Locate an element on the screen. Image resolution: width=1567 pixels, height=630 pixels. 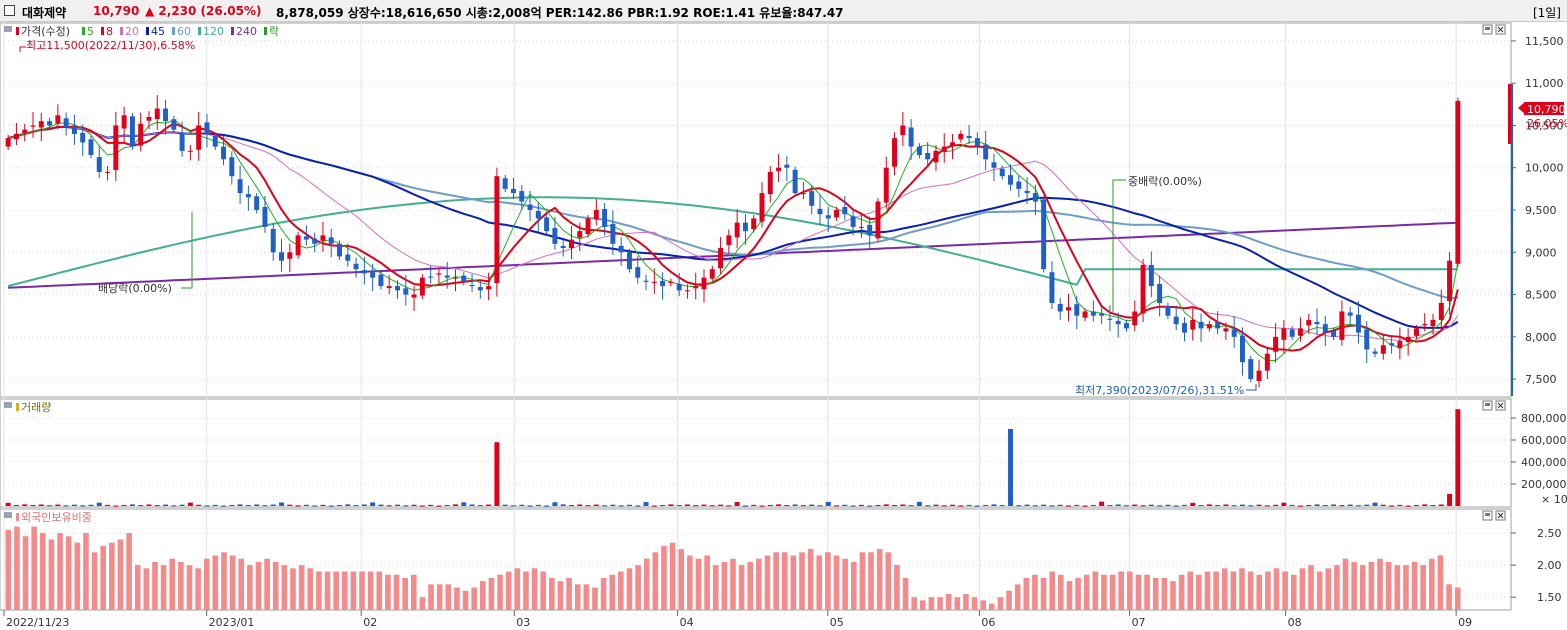
volume-tick: 400,000 is located at coordinates (1544, 462).